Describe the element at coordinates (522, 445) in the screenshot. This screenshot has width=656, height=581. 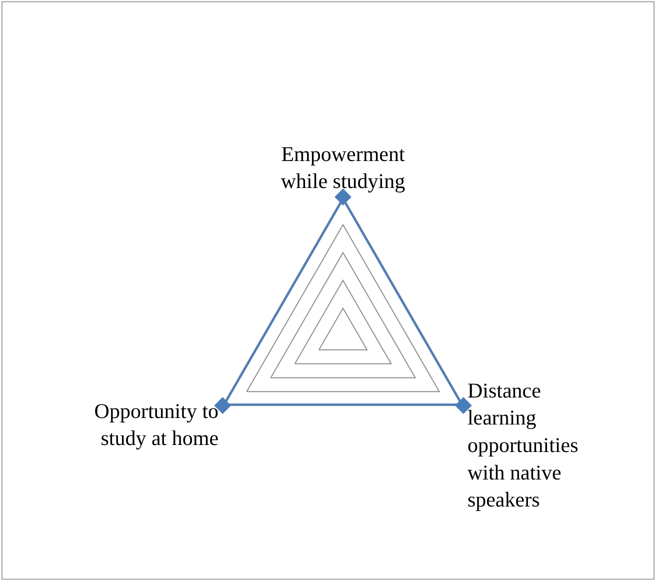
I see `spoke-label: Distance learning opportunities with native speakers` at that location.